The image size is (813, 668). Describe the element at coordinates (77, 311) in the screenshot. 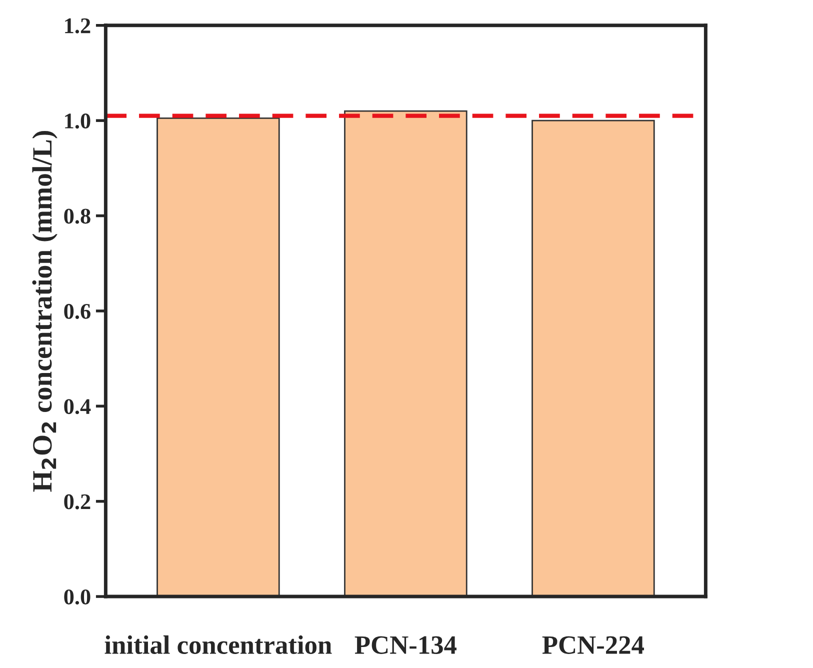

I see `y-tick-label: 0.6` at that location.